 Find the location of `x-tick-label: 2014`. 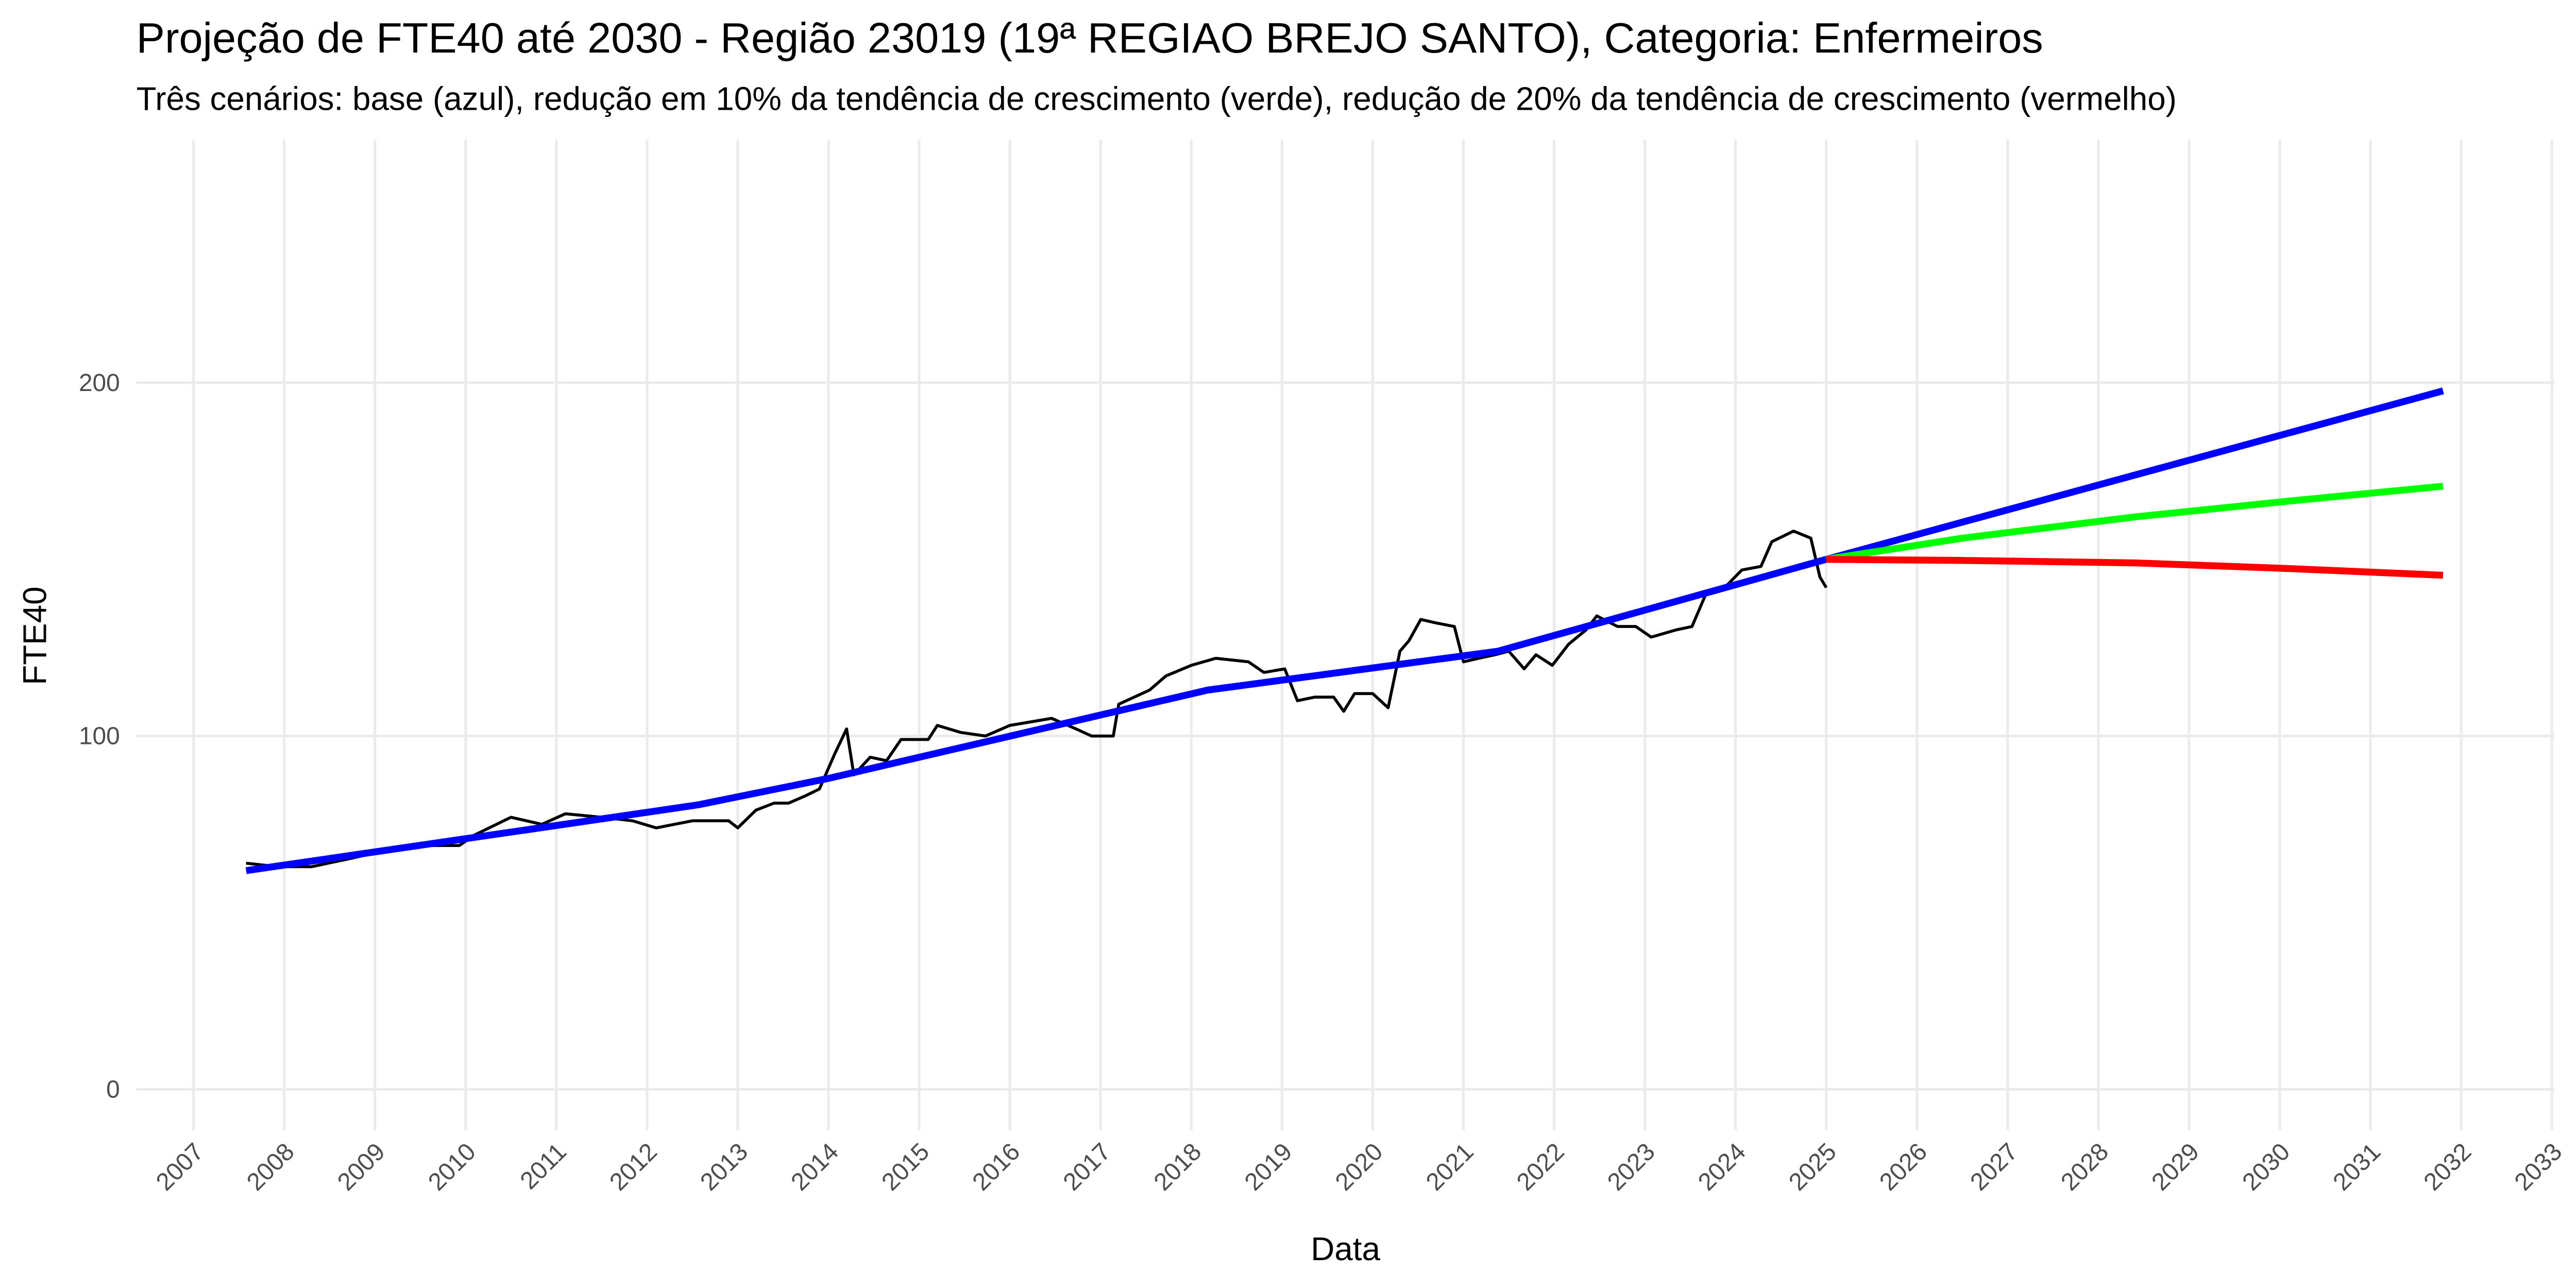

x-tick-label: 2014 is located at coordinates (815, 1167).